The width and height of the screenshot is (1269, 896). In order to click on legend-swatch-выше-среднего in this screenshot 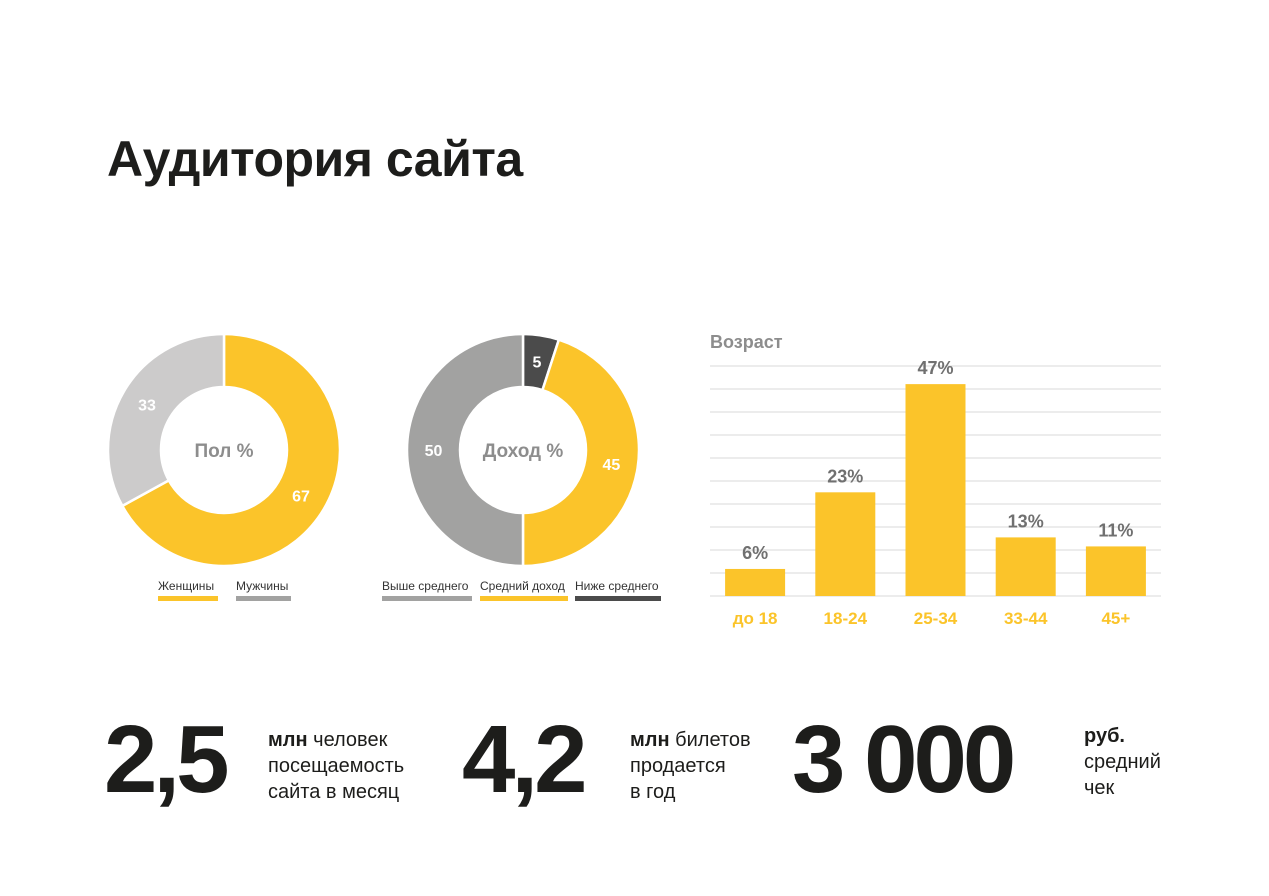, I will do `click(427, 598)`.